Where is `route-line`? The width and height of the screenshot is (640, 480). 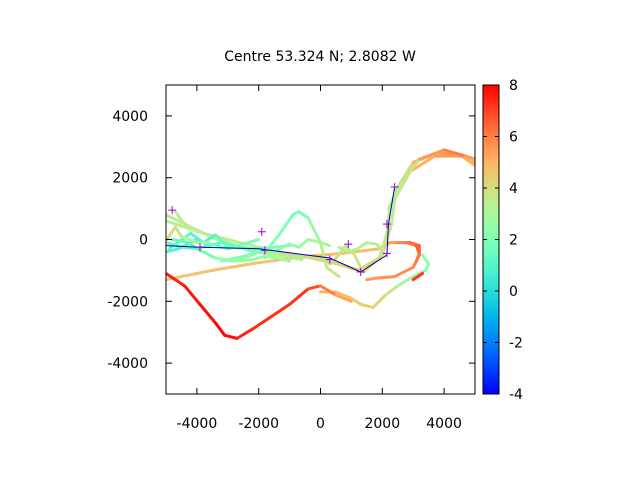 route-line is located at coordinates (281, 229).